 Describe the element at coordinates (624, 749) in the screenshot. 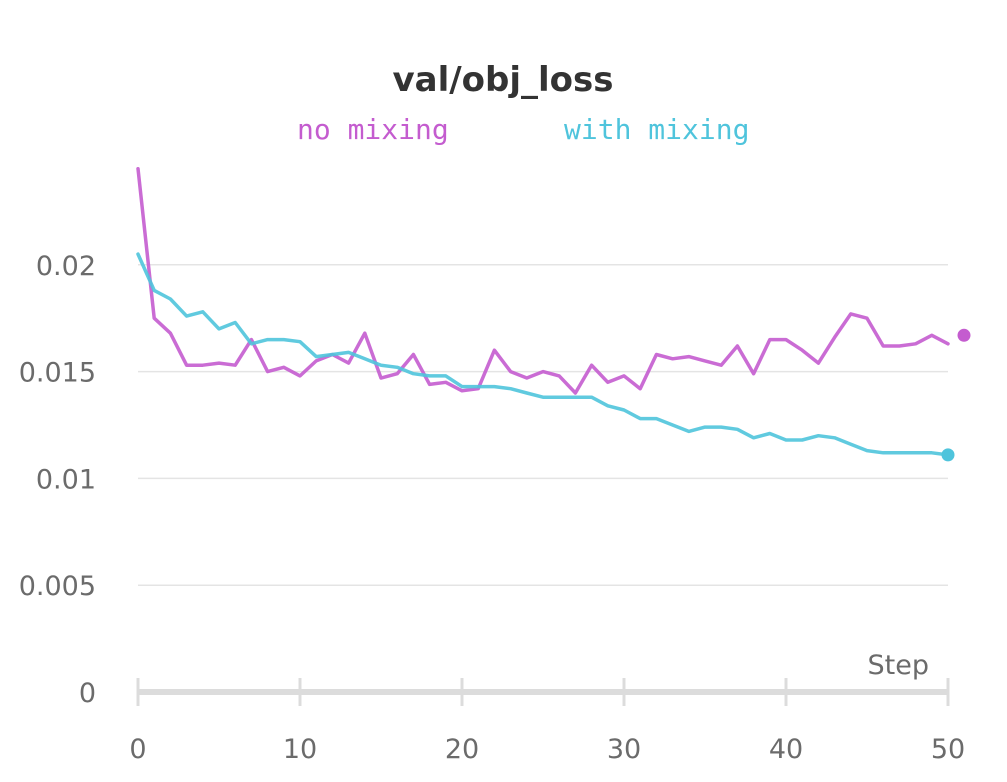

I see `x-tick-label: 30` at that location.